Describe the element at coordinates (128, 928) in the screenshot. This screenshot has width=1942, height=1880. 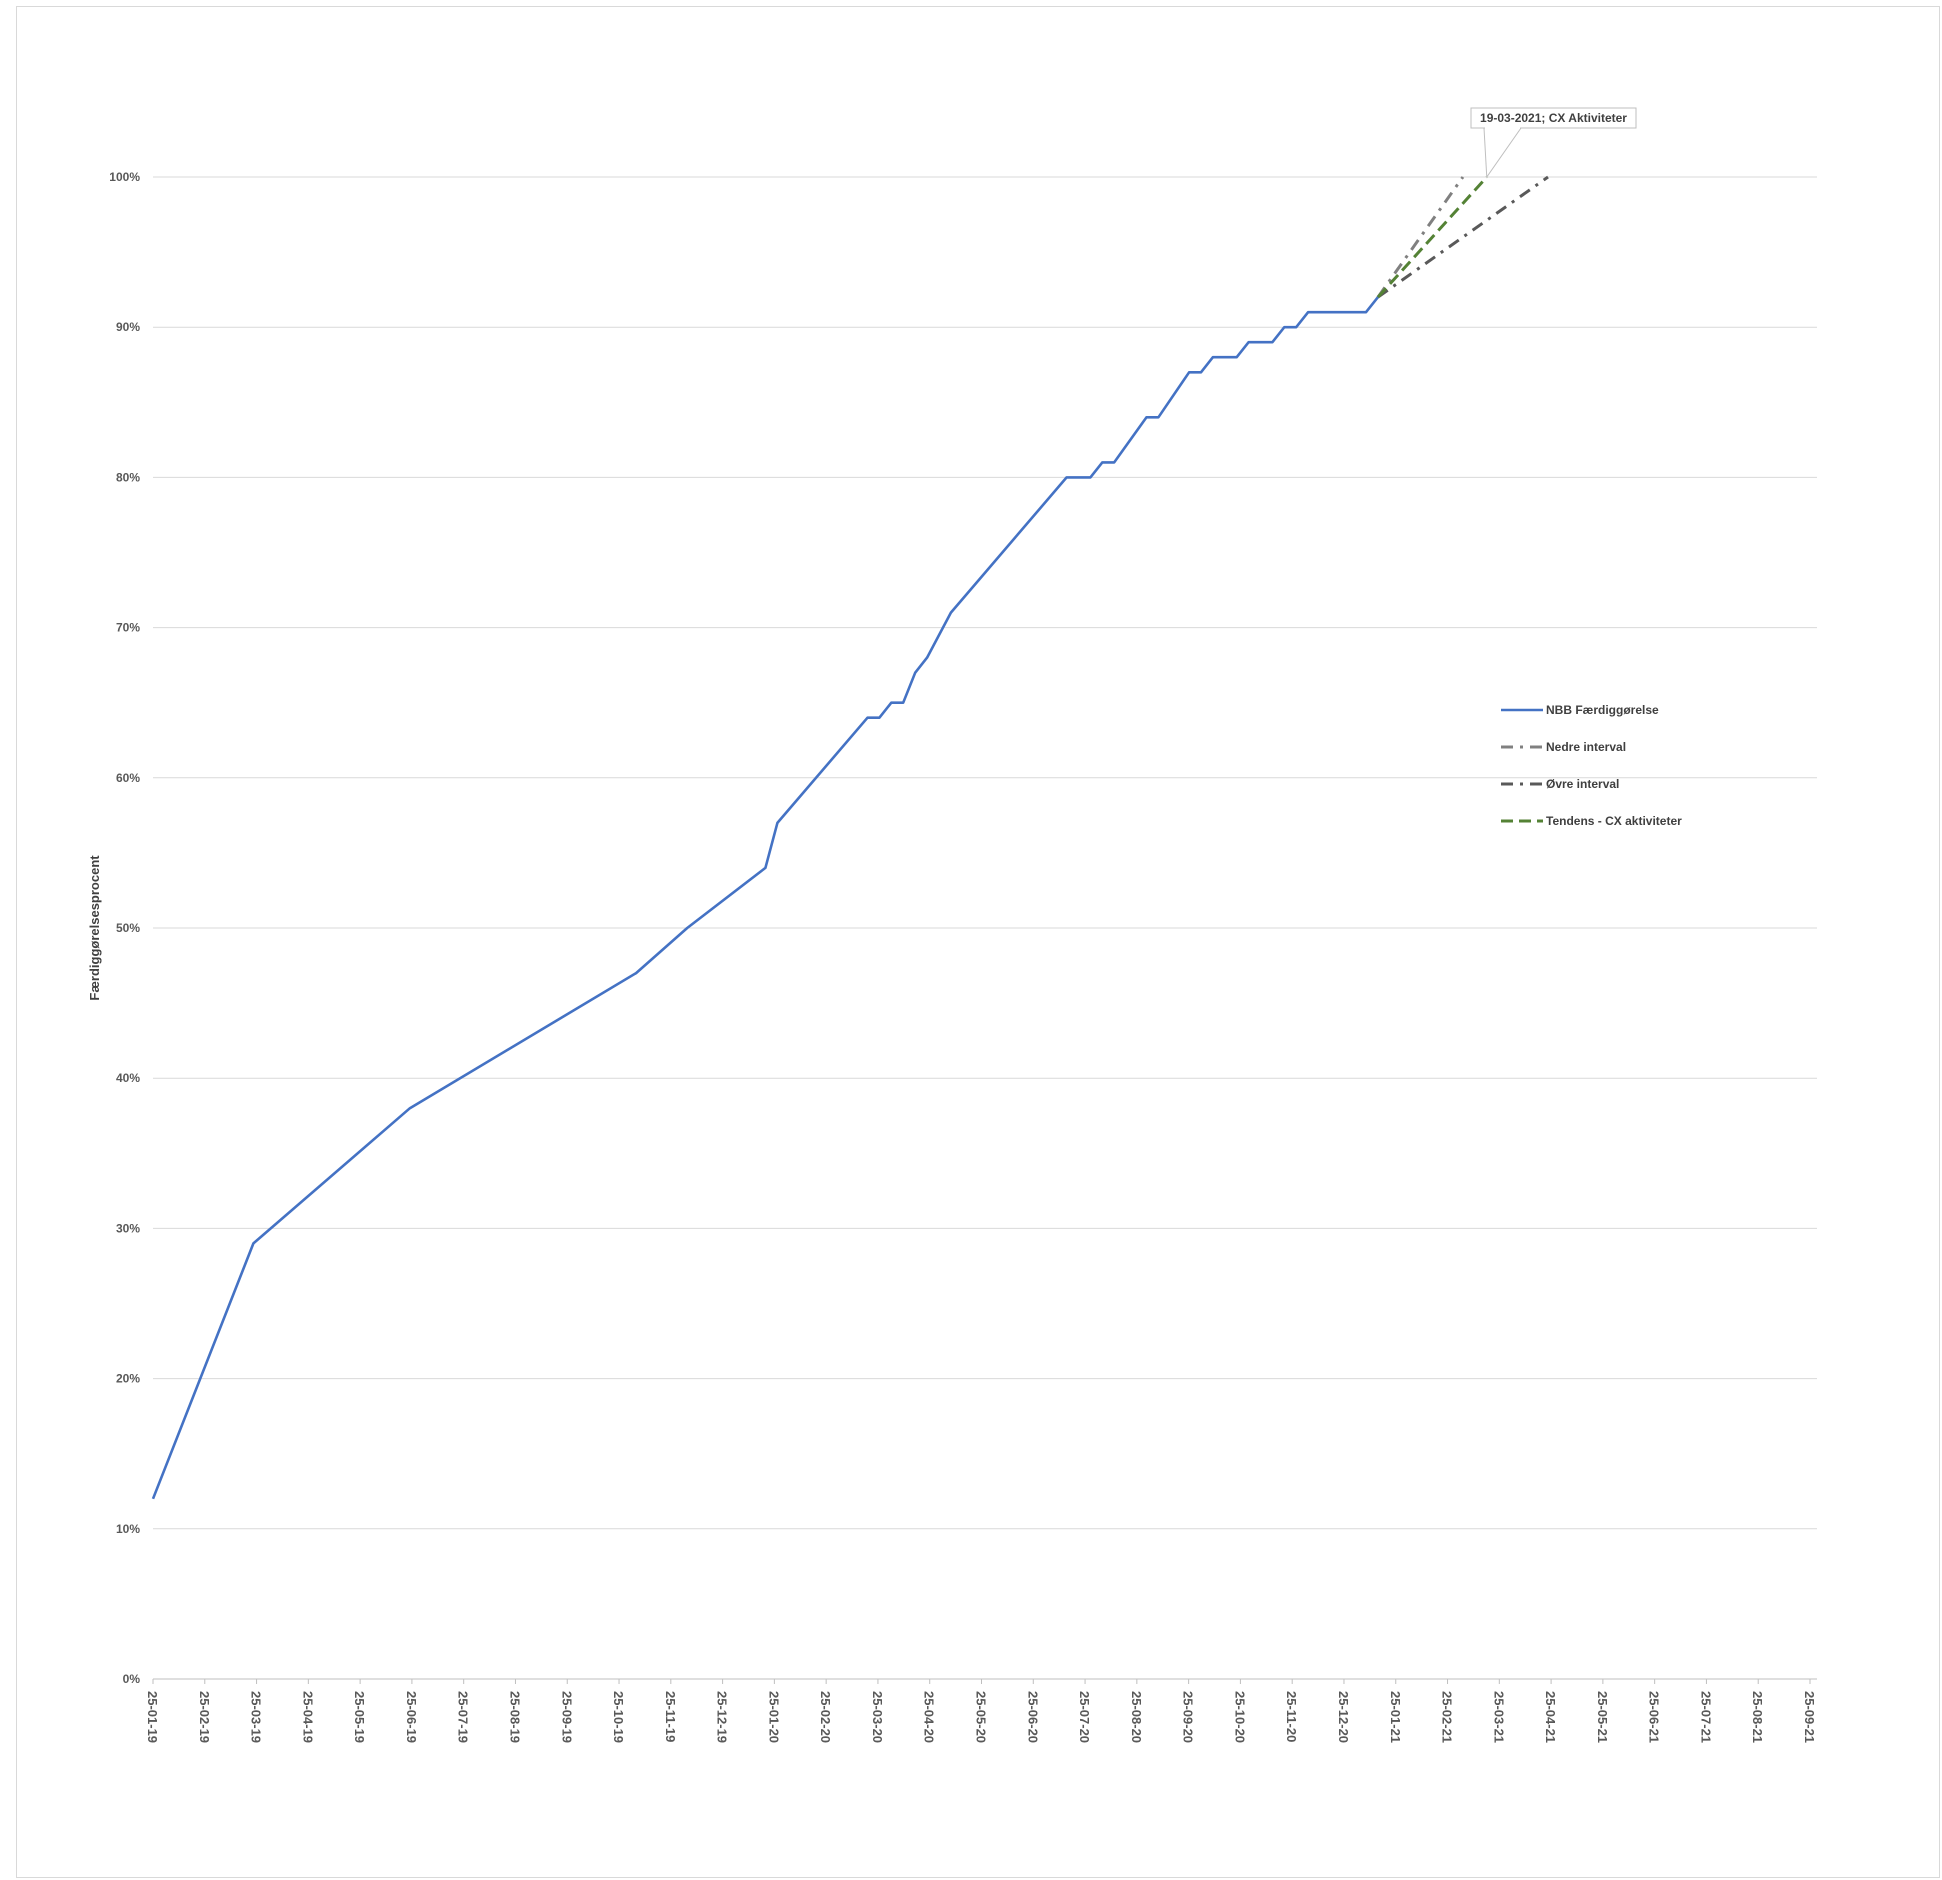
I see `y-tick-label: 50%` at that location.